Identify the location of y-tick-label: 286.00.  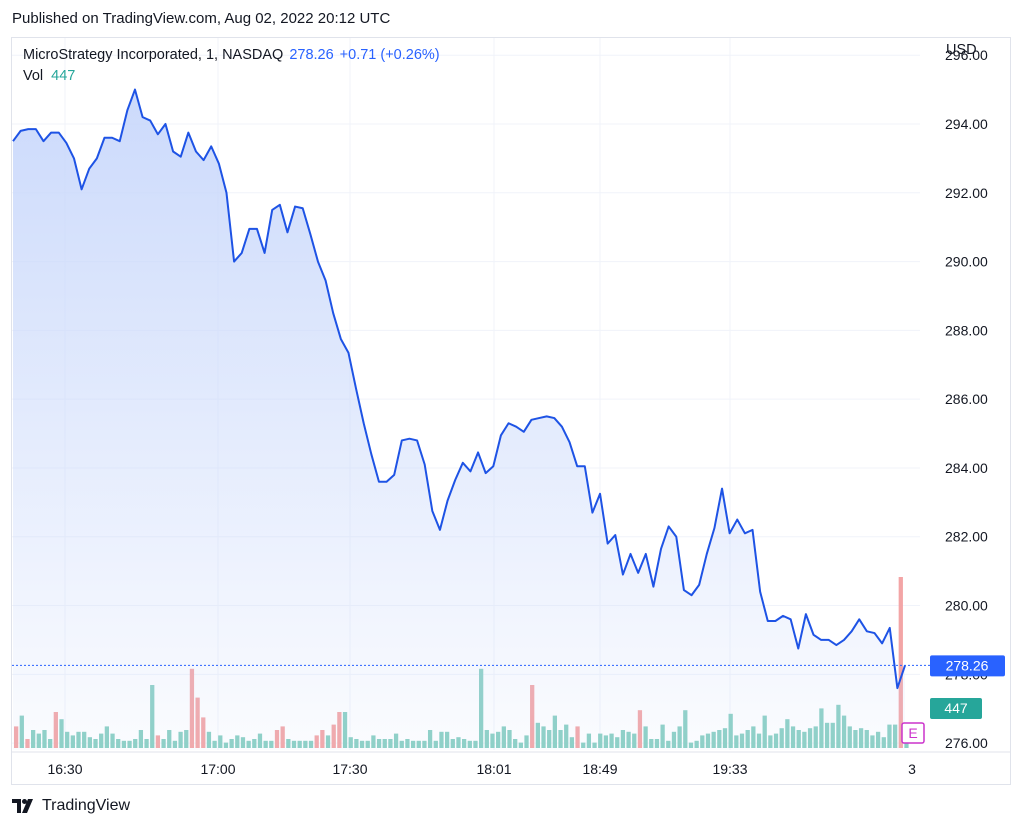
(966, 399).